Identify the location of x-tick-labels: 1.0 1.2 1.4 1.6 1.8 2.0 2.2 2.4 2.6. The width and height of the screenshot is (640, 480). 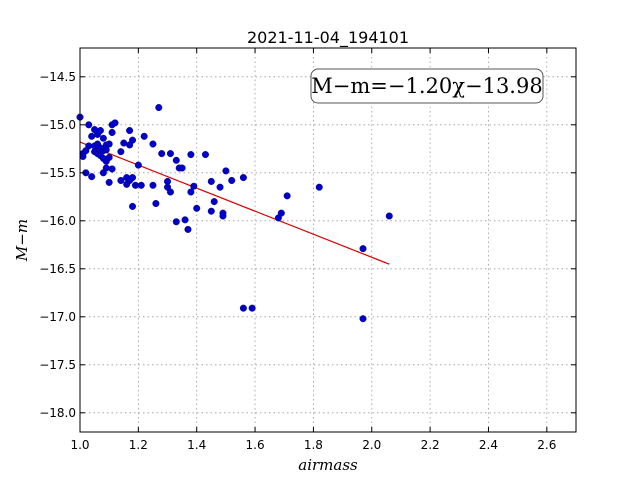
(313, 445).